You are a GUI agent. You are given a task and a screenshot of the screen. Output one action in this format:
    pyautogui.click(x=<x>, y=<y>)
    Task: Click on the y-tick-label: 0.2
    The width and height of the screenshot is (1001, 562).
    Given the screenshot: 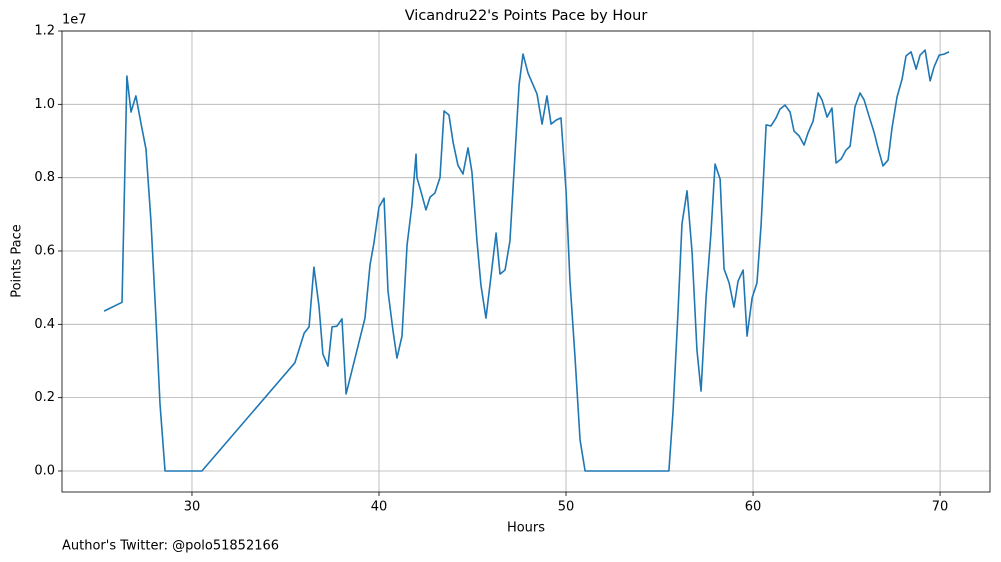 What is the action you would take?
    pyautogui.click(x=44, y=397)
    